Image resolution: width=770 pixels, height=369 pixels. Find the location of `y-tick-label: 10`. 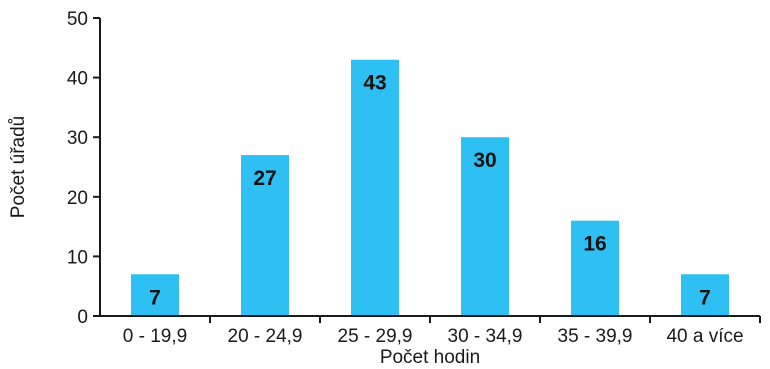

y-tick-label: 10 is located at coordinates (77, 257).